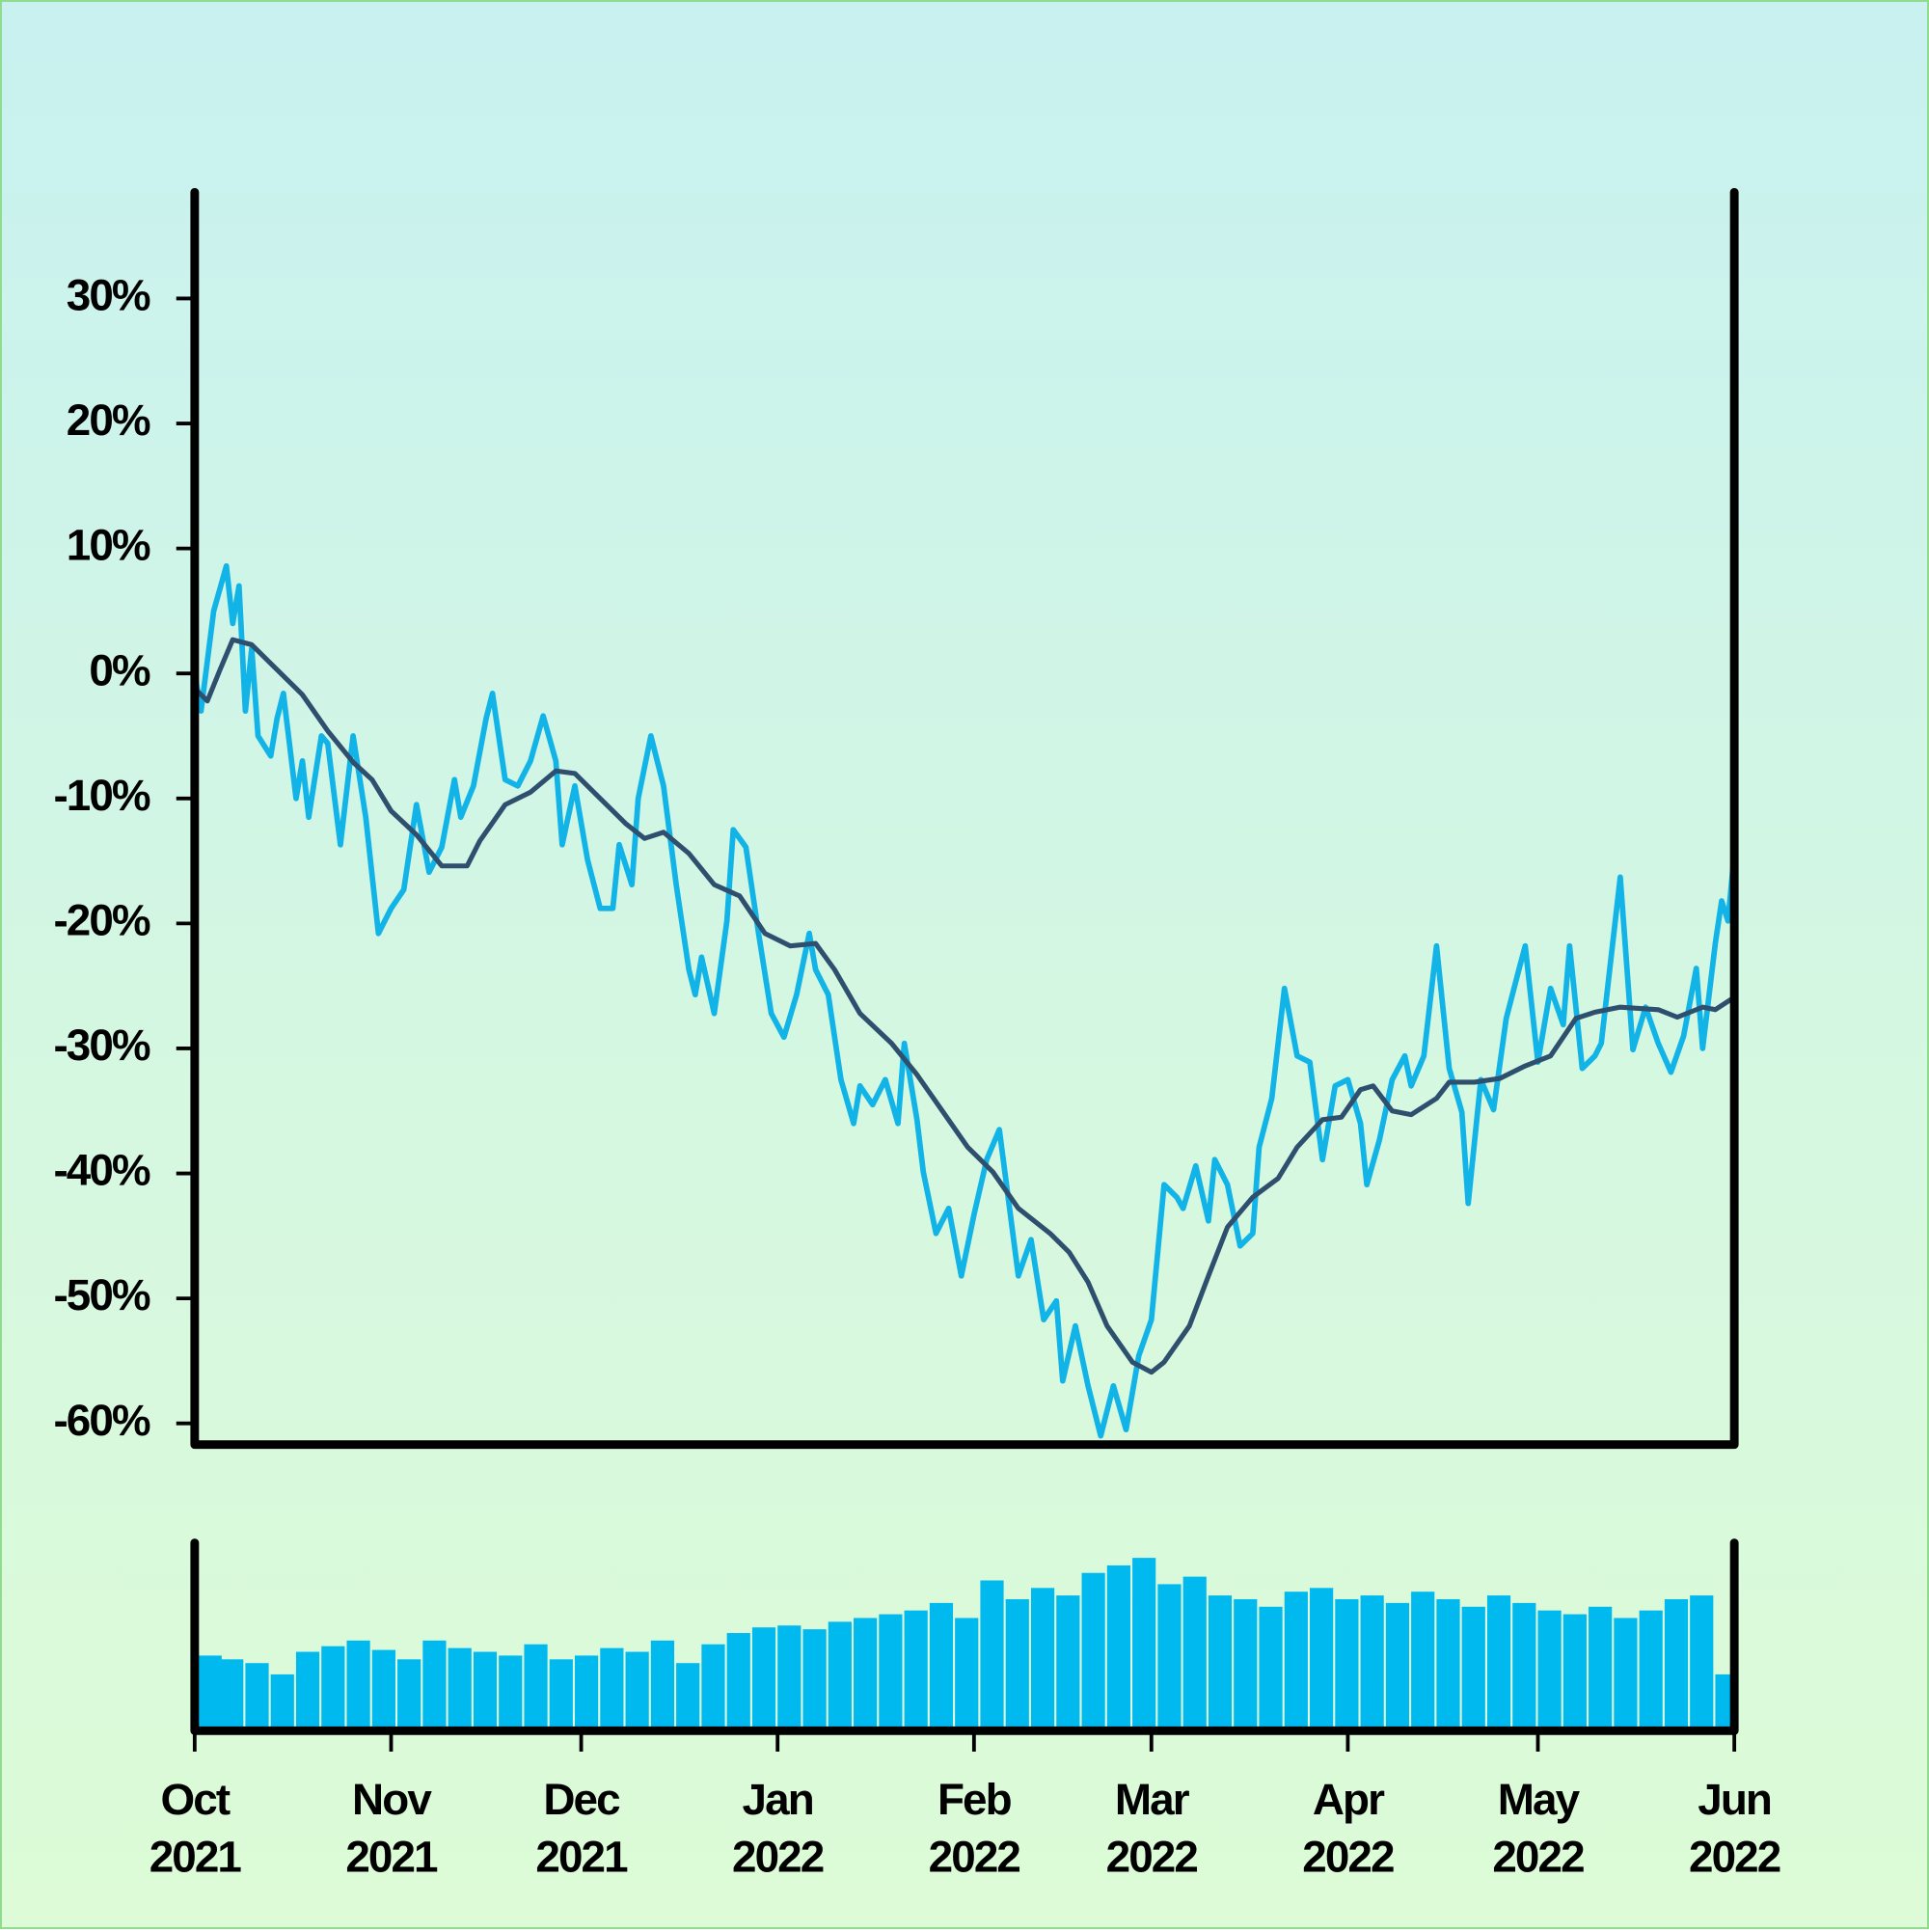 This screenshot has width=1929, height=1932. What do you see at coordinates (101, 1420) in the screenshot?
I see `y-tick-label: -60%` at bounding box center [101, 1420].